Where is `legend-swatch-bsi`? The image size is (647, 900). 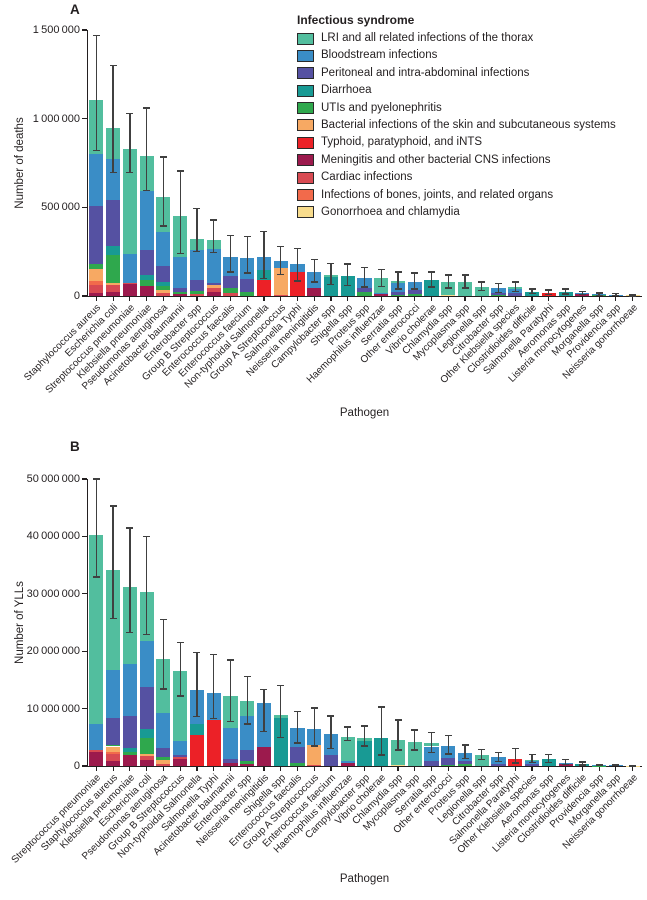 legend-swatch-bsi is located at coordinates (305, 55).